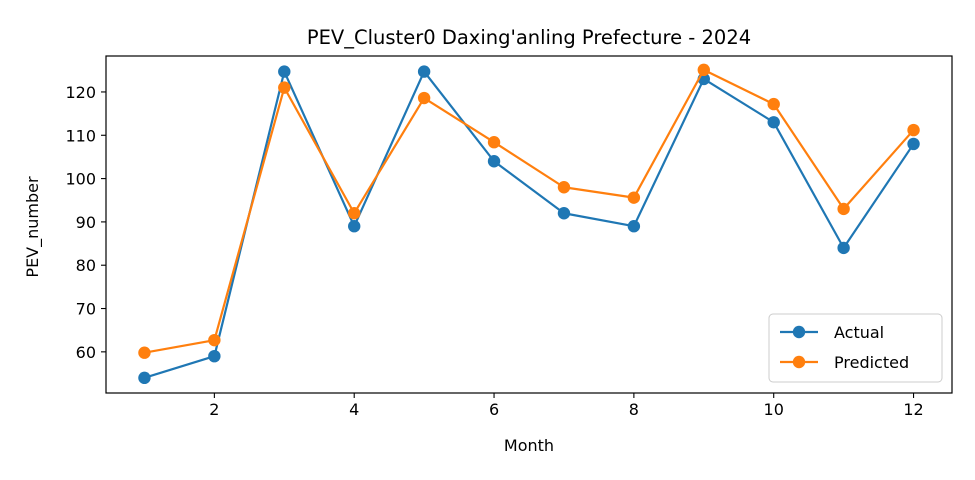  I want to click on legend-marker-predicted, so click(799, 362).